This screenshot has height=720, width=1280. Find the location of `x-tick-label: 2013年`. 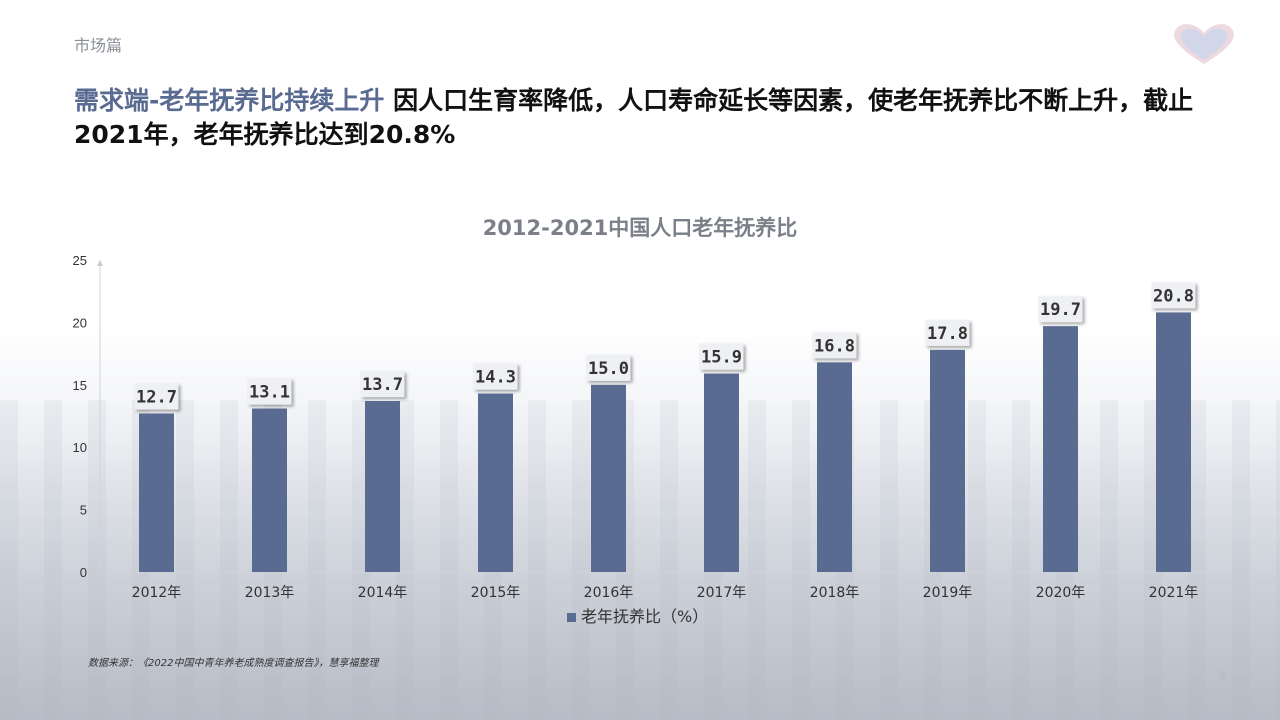

x-tick-label: 2013年 is located at coordinates (270, 593).